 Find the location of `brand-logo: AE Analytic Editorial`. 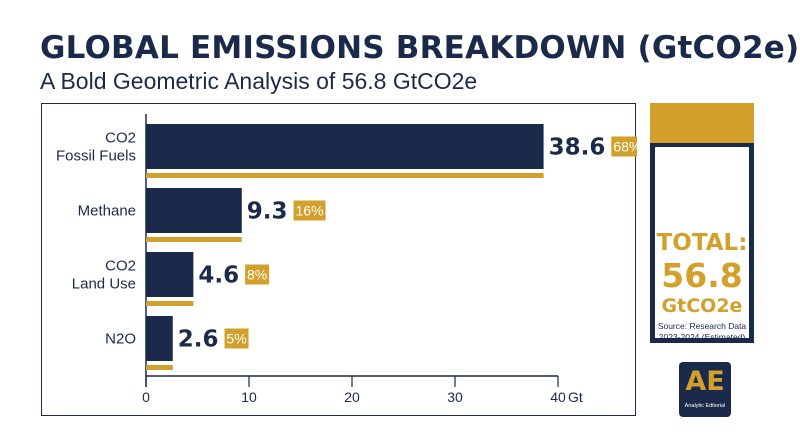

brand-logo: AE Analytic Editorial is located at coordinates (705, 389).